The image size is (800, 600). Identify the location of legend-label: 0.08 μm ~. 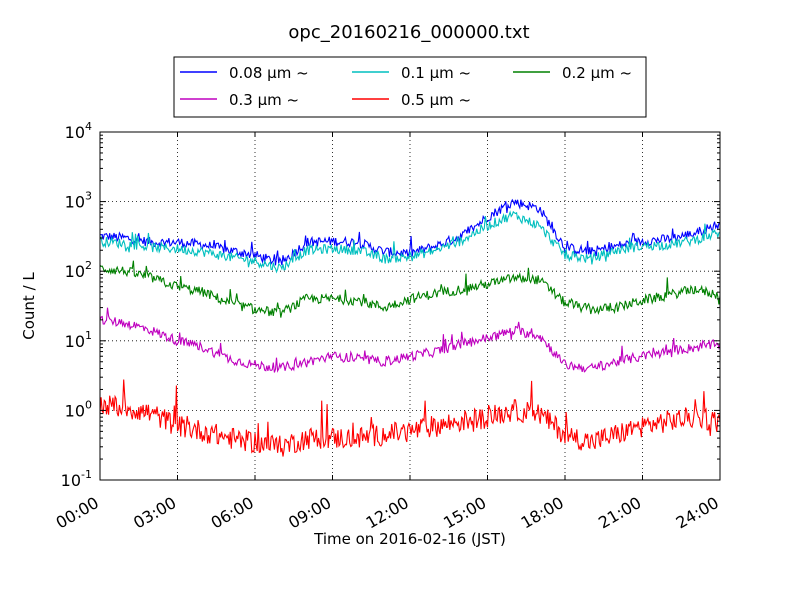
(269, 73).